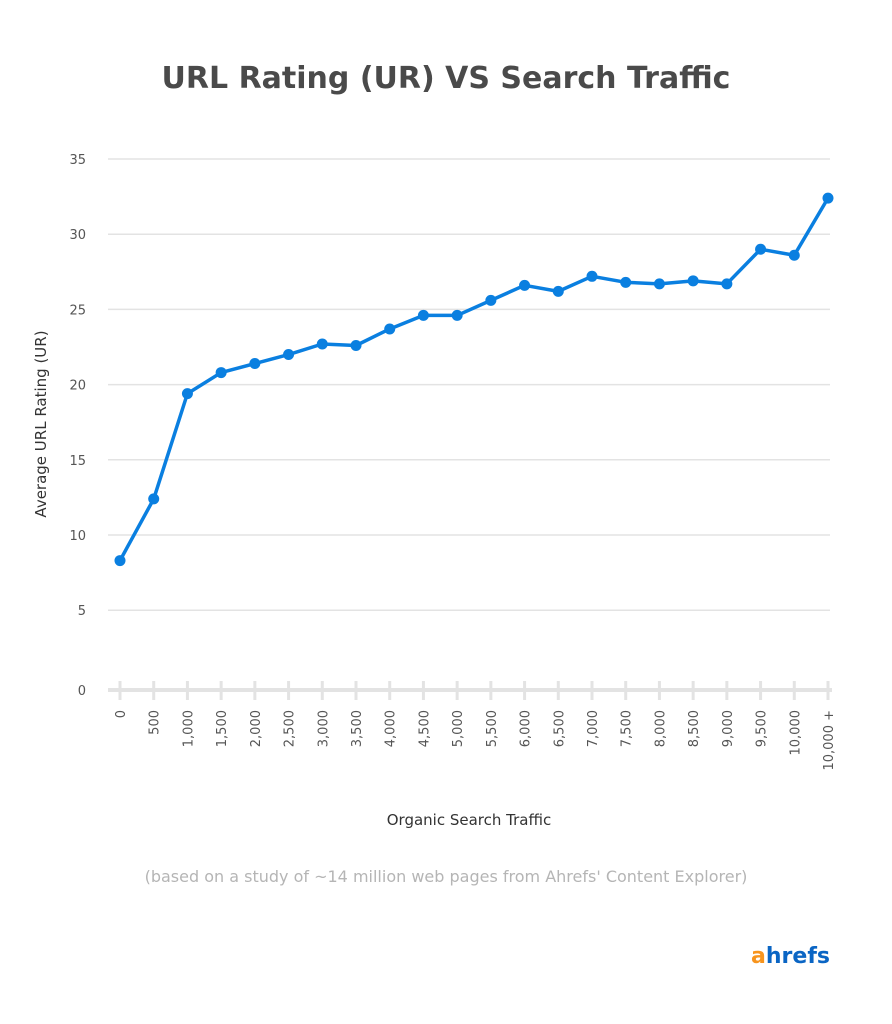 Image resolution: width=892 pixels, height=1024 pixels. What do you see at coordinates (77, 386) in the screenshot?
I see `y-tick-label: 20` at bounding box center [77, 386].